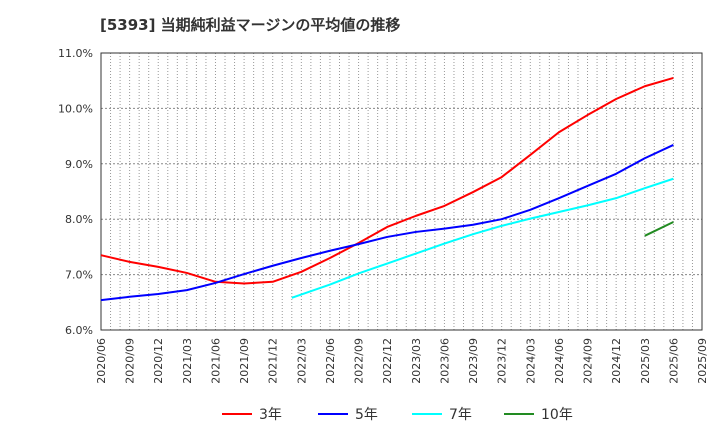 This screenshot has width=720, height=440. I want to click on y-tick-label: 9.0%, so click(79, 164).